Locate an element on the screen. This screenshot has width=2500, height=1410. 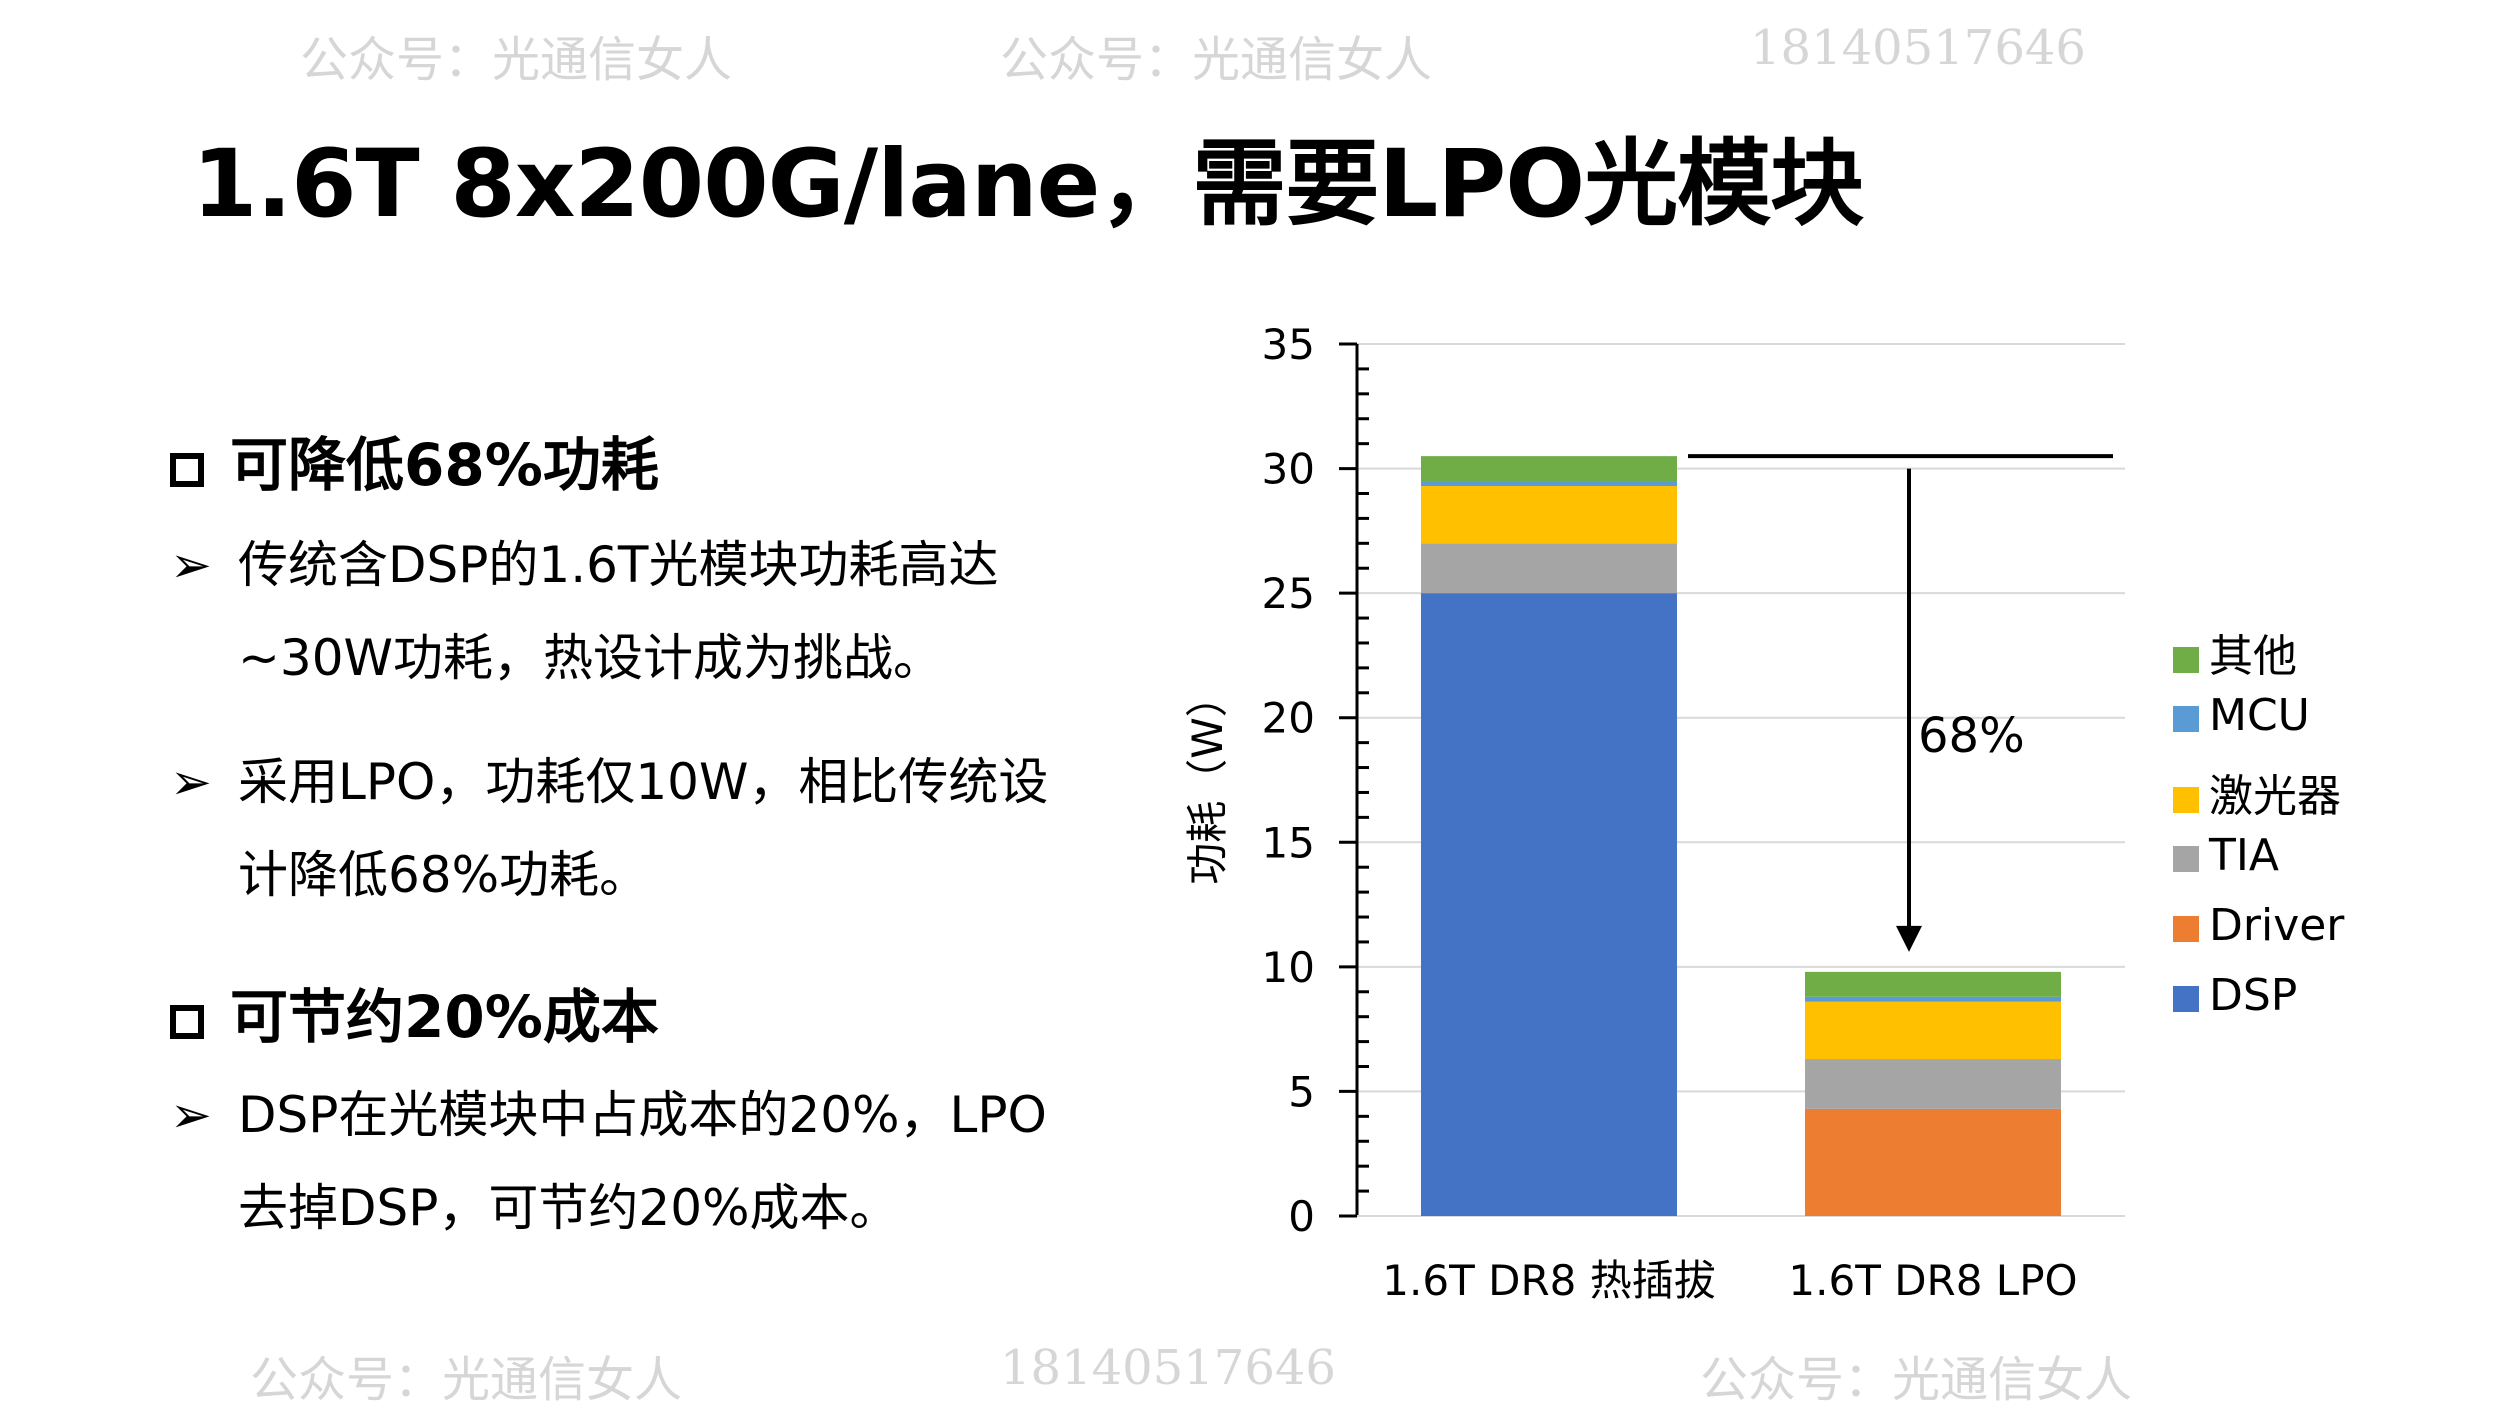
x-tick-label: 1.6T DR8 热插拔 is located at coordinates (1548, 1280).